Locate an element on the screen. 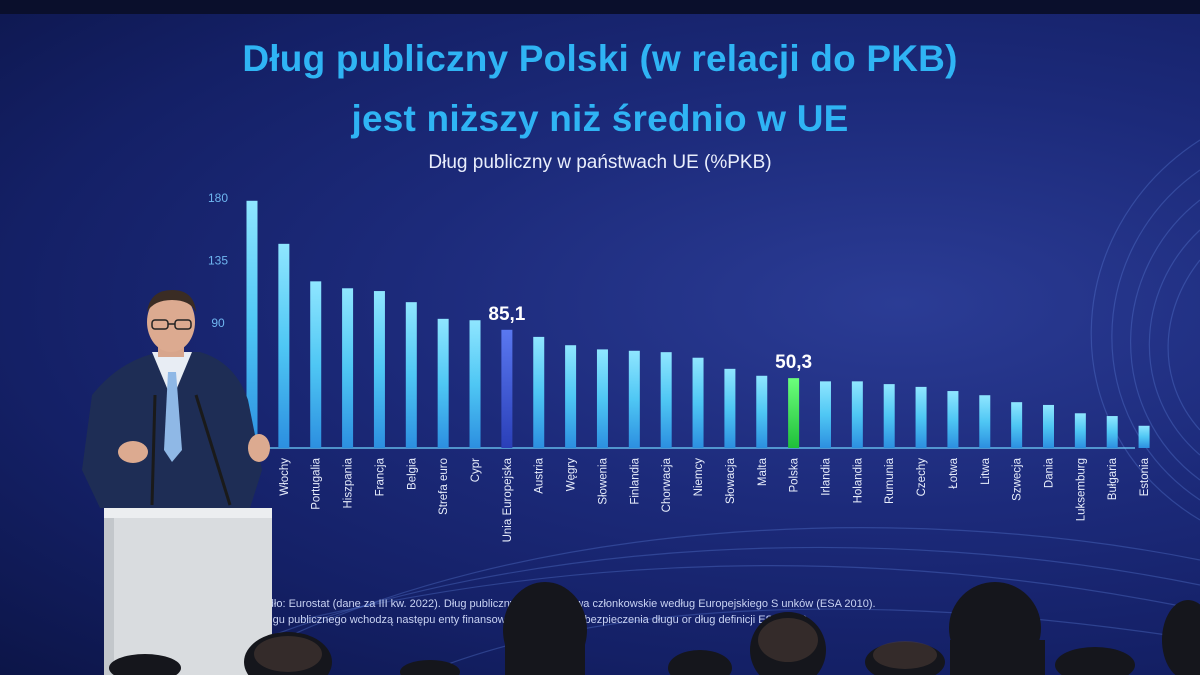 The width and height of the screenshot is (1200, 675). ceiling-strip is located at coordinates (600, 7).